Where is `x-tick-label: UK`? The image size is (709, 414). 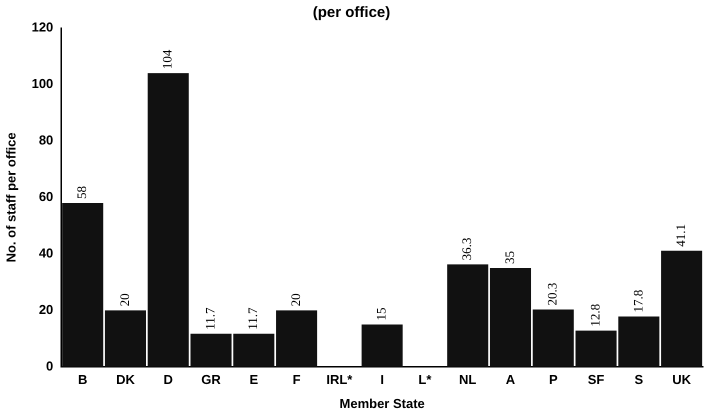
x-tick-label: UK is located at coordinates (682, 380).